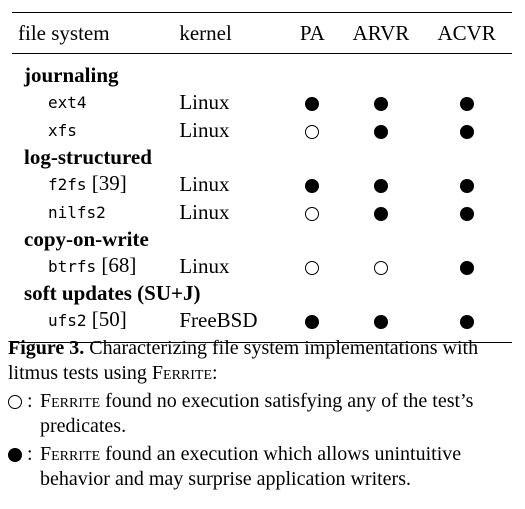  I want to click on group-label: copy-on-write, so click(86, 239).